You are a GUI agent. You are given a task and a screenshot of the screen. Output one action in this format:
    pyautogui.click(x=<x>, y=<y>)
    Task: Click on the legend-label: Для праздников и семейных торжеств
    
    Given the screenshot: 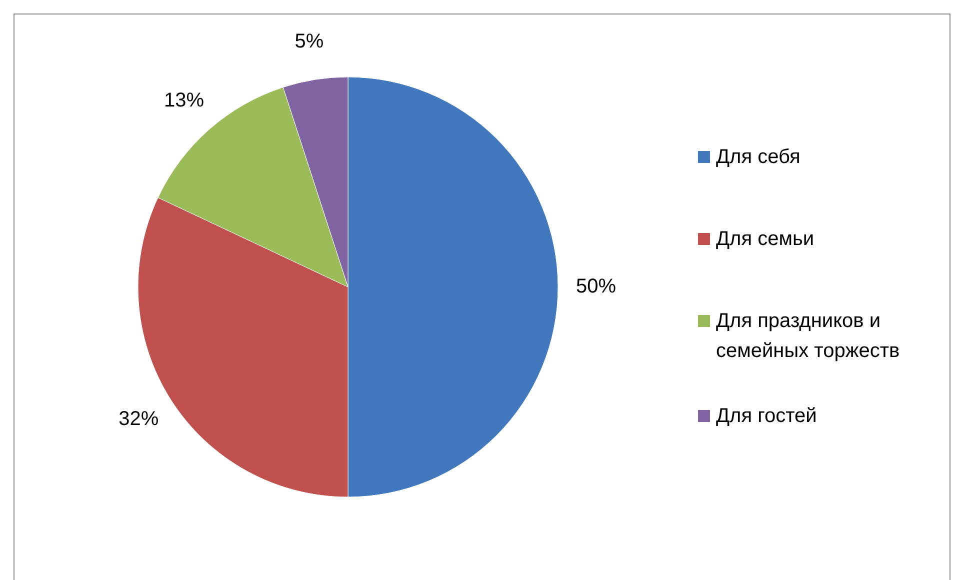 What is the action you would take?
    pyautogui.click(x=808, y=336)
    